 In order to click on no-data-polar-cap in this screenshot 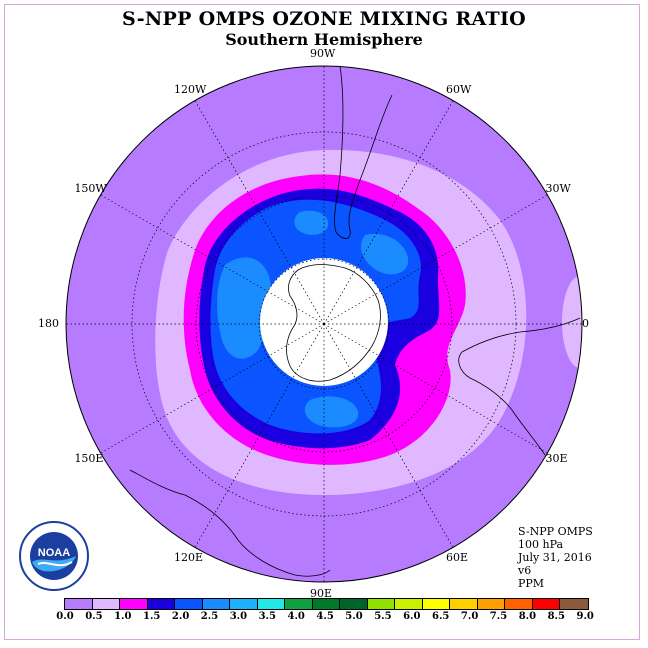, I will do `click(324, 322)`.